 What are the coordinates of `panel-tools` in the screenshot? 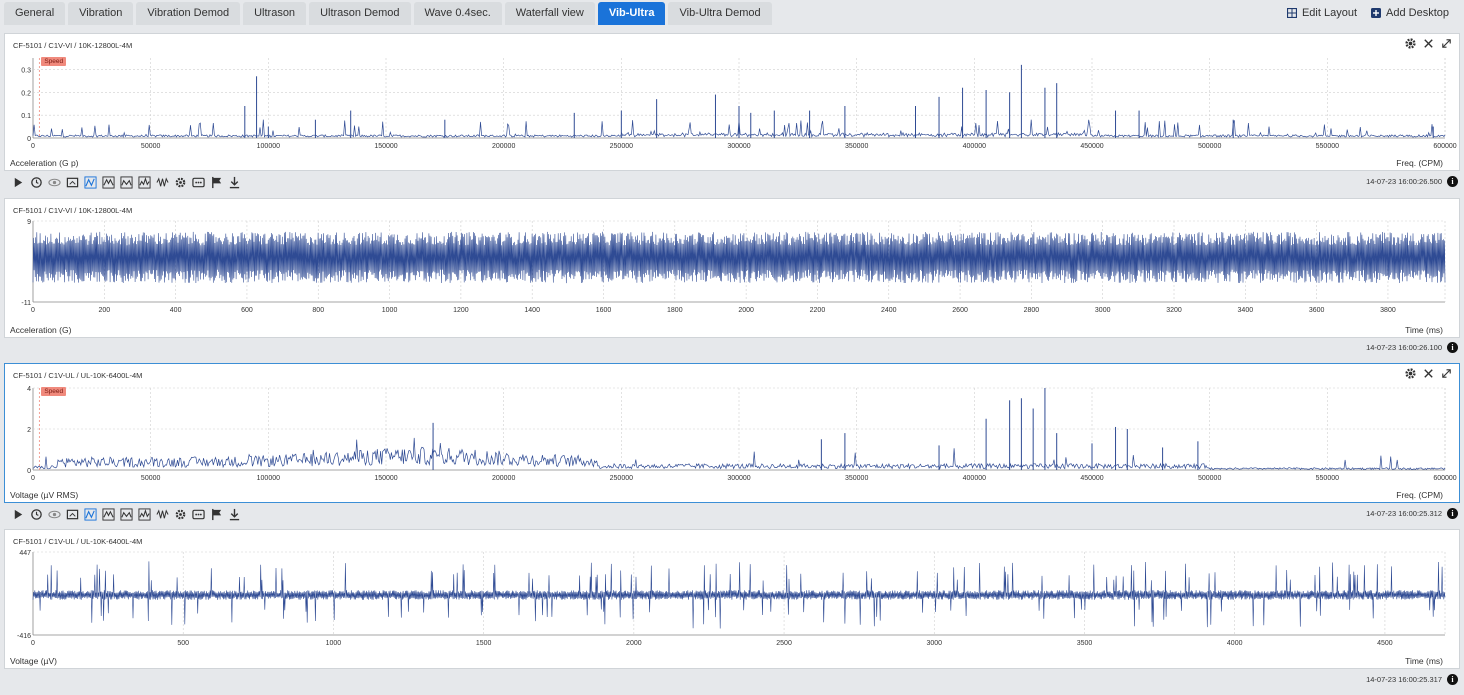 It's located at (1428, 43).